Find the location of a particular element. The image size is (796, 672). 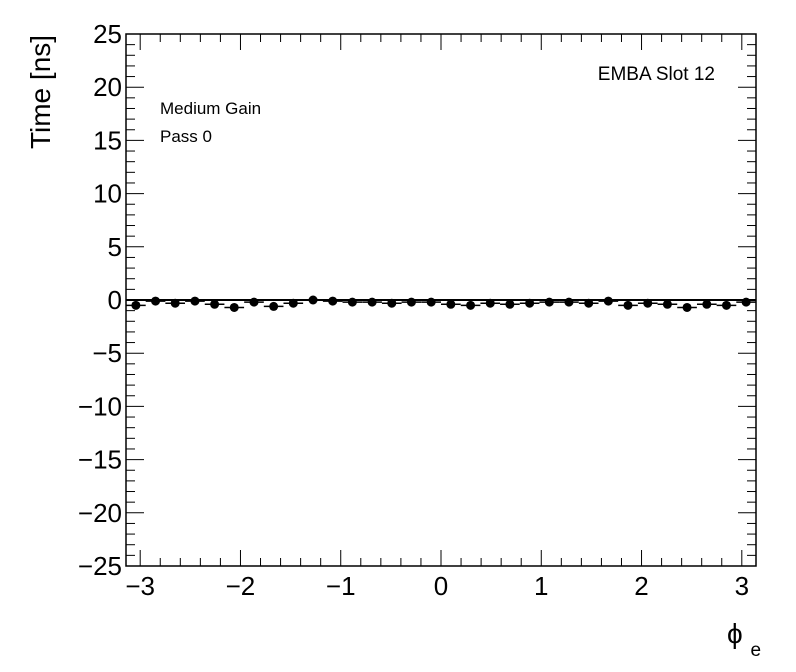

y-tick-label: 10 is located at coordinates (107, 194).